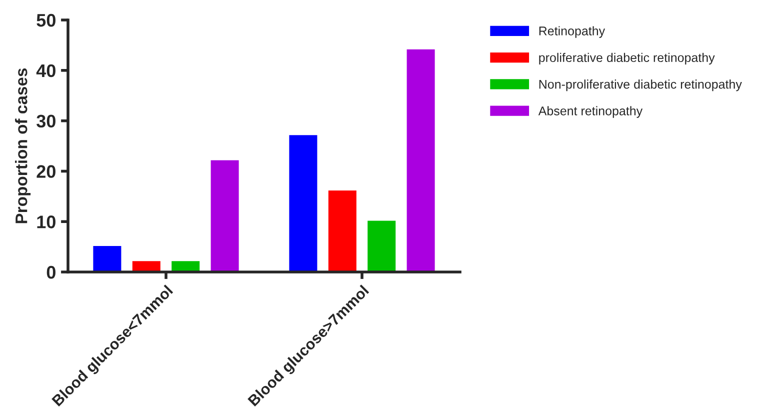 This screenshot has height=412, width=769. Describe the element at coordinates (627, 58) in the screenshot. I see `legend-label: proliferative diabetic retinopathy` at that location.